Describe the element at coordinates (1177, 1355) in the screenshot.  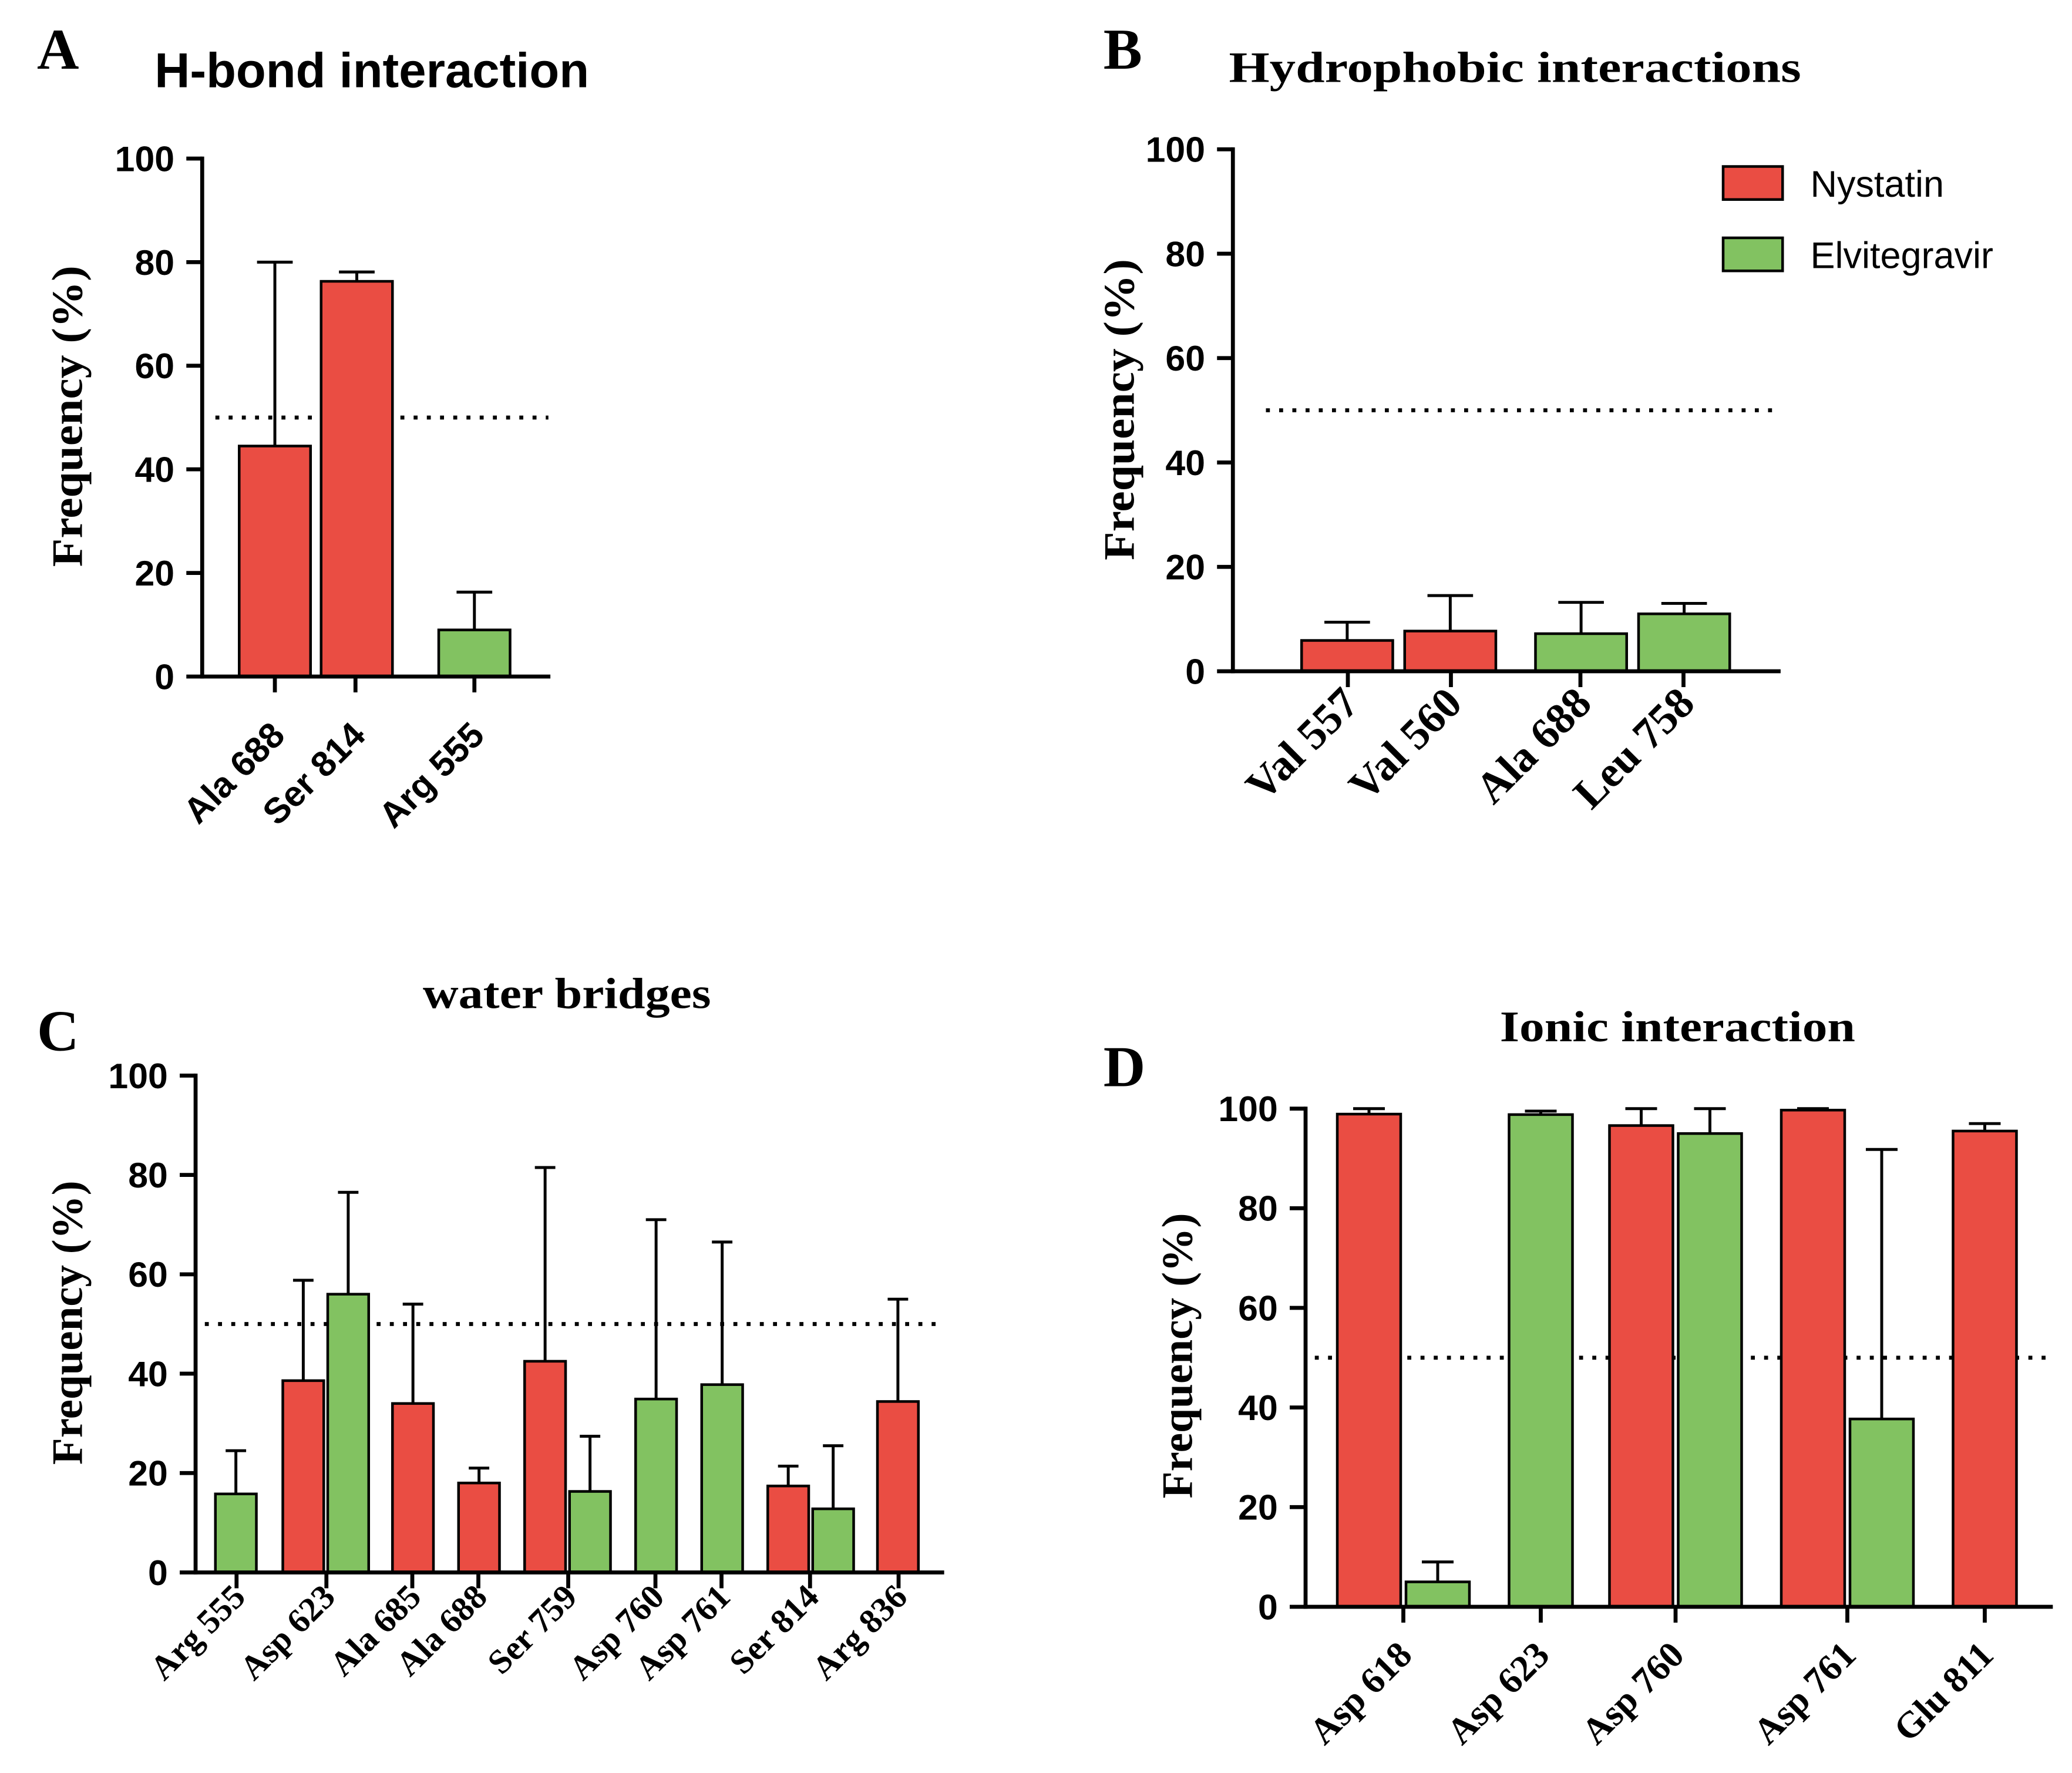
I see `y-axis-label-d: Frequency (%)` at that location.